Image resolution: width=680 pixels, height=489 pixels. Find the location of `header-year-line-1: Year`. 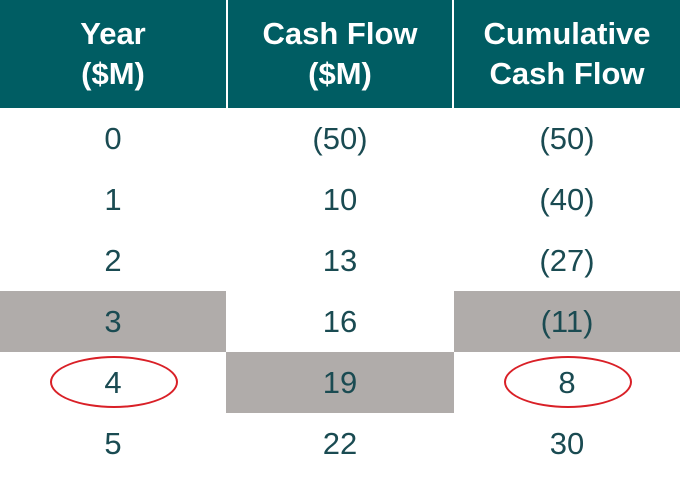

header-year-line-1: Year is located at coordinates (113, 33).